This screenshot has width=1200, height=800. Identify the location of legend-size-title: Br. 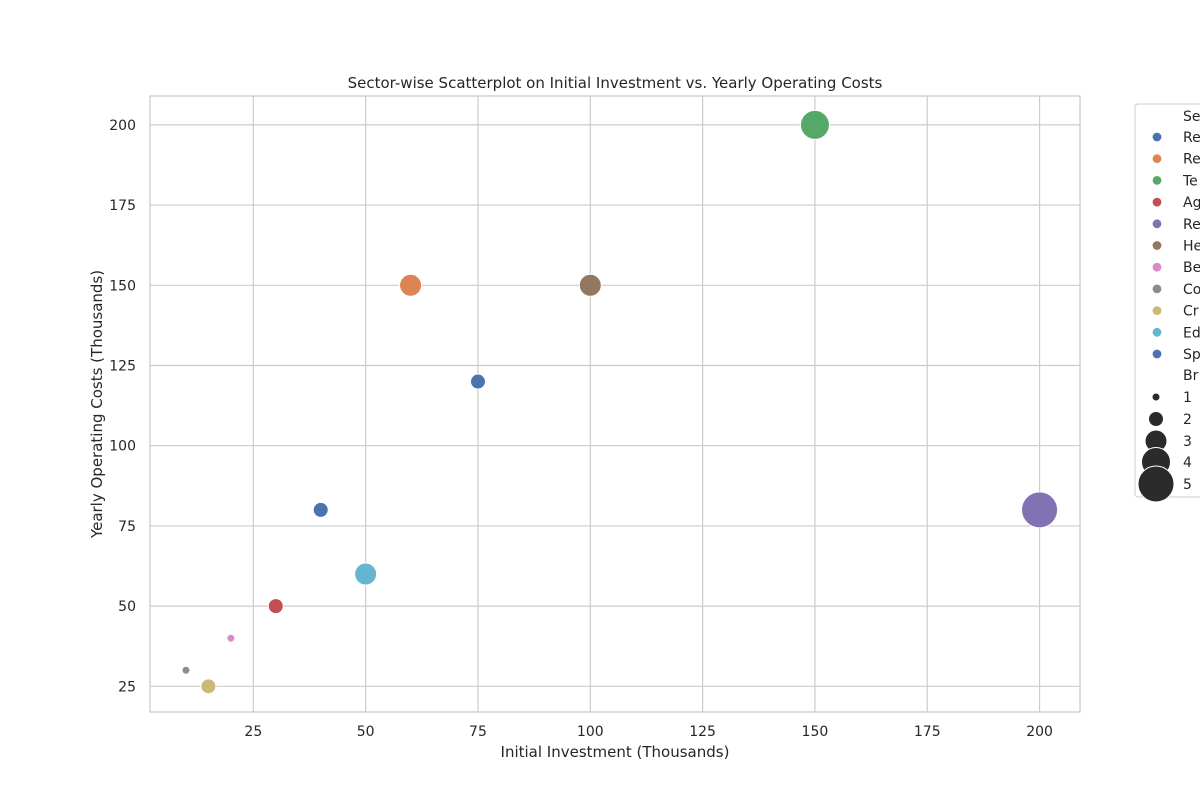
(1191, 376).